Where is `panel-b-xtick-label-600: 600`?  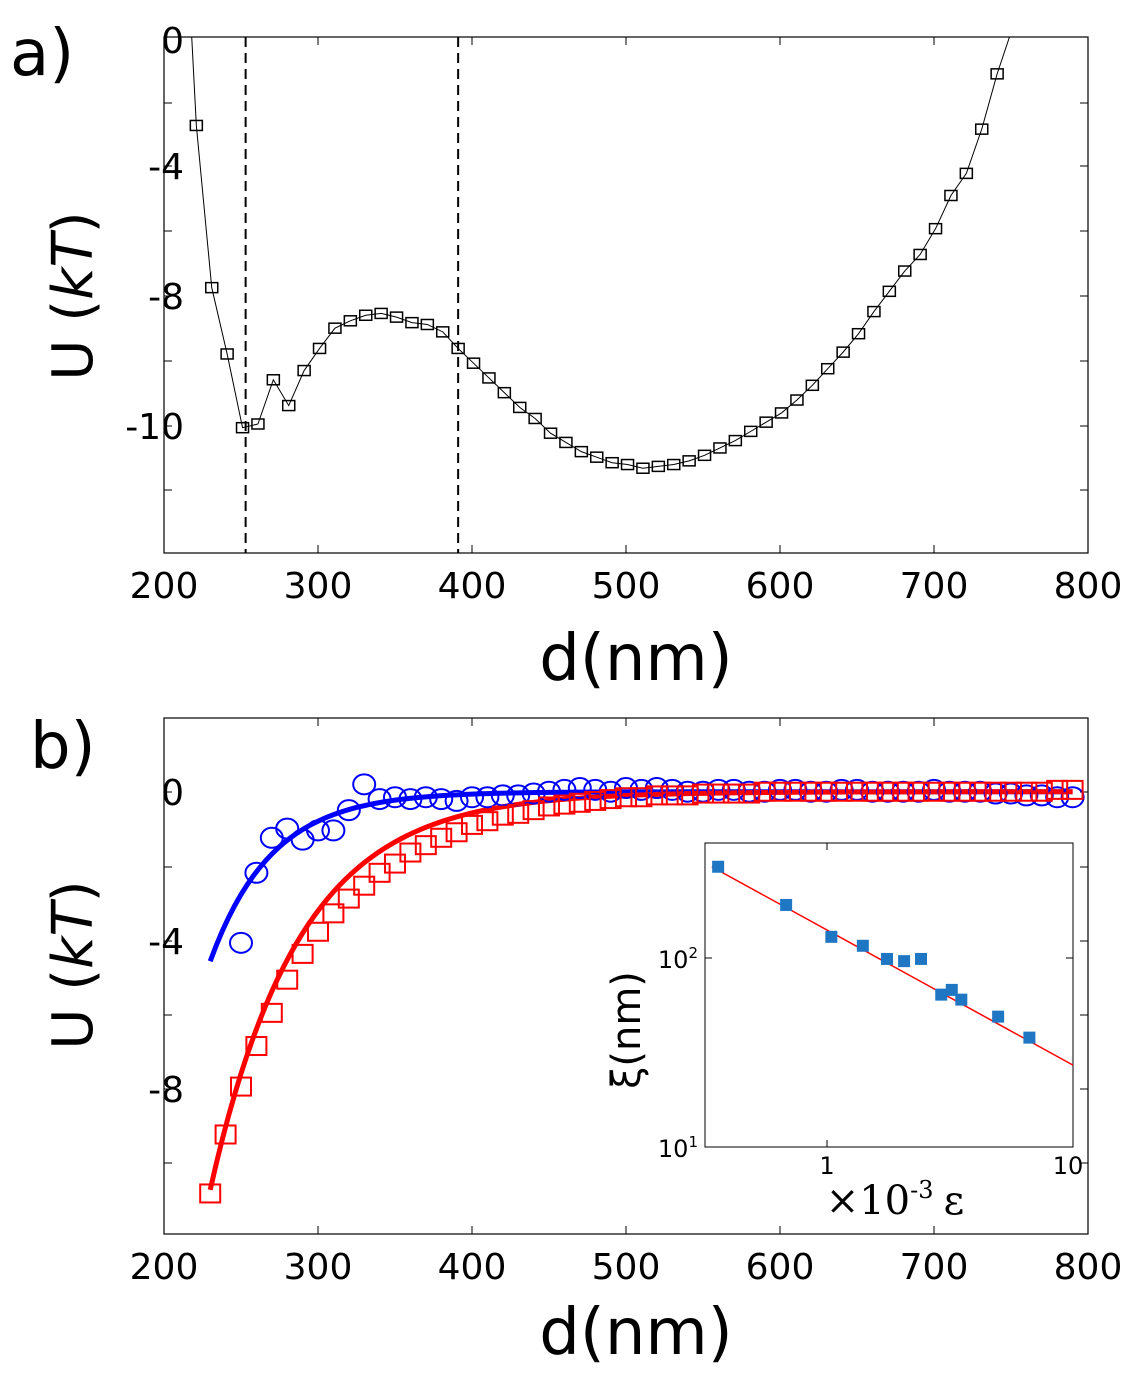
panel-b-xtick-label-600: 600 is located at coordinates (780, 1267).